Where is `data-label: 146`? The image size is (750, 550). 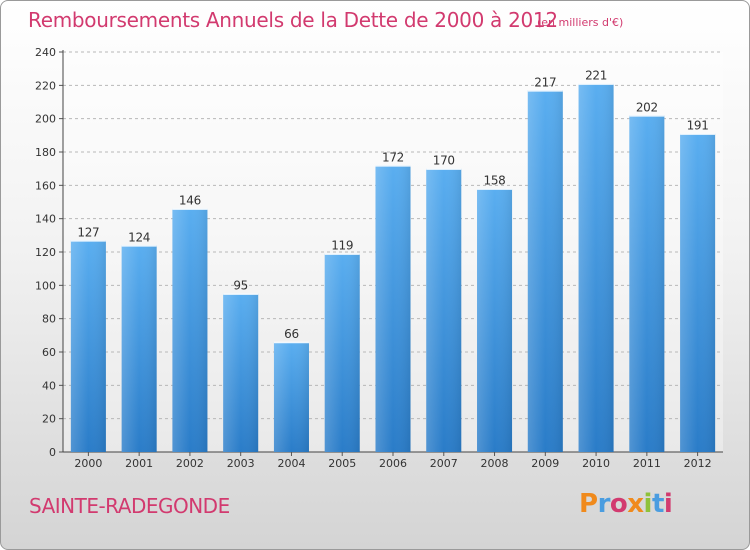 data-label: 146 is located at coordinates (190, 201).